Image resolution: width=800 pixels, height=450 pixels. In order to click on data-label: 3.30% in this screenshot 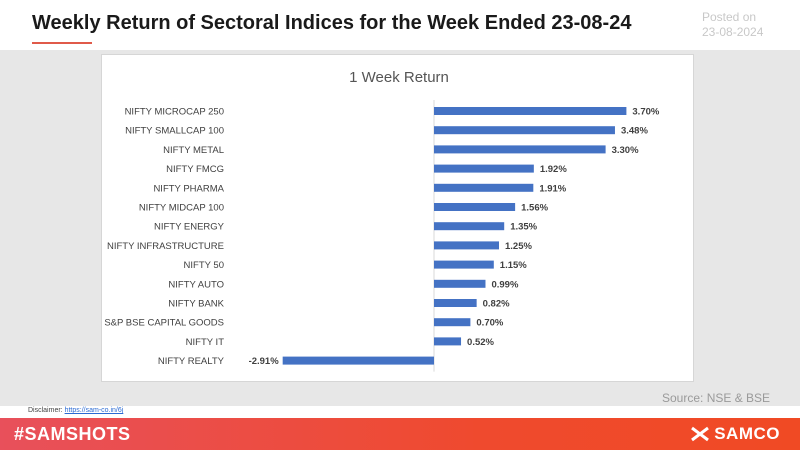, I will do `click(625, 150)`.